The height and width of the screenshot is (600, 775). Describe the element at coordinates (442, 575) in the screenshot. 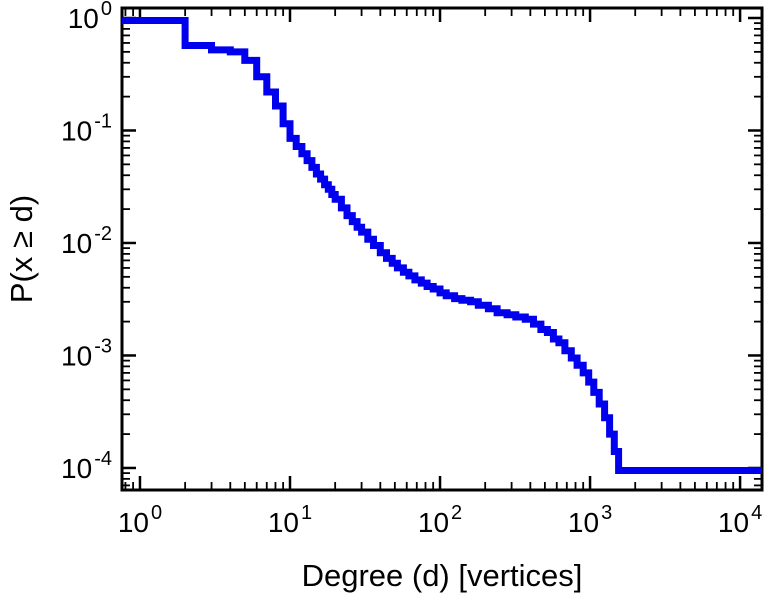

I see `x-axis-label: Degree (d) [vertices]` at that location.